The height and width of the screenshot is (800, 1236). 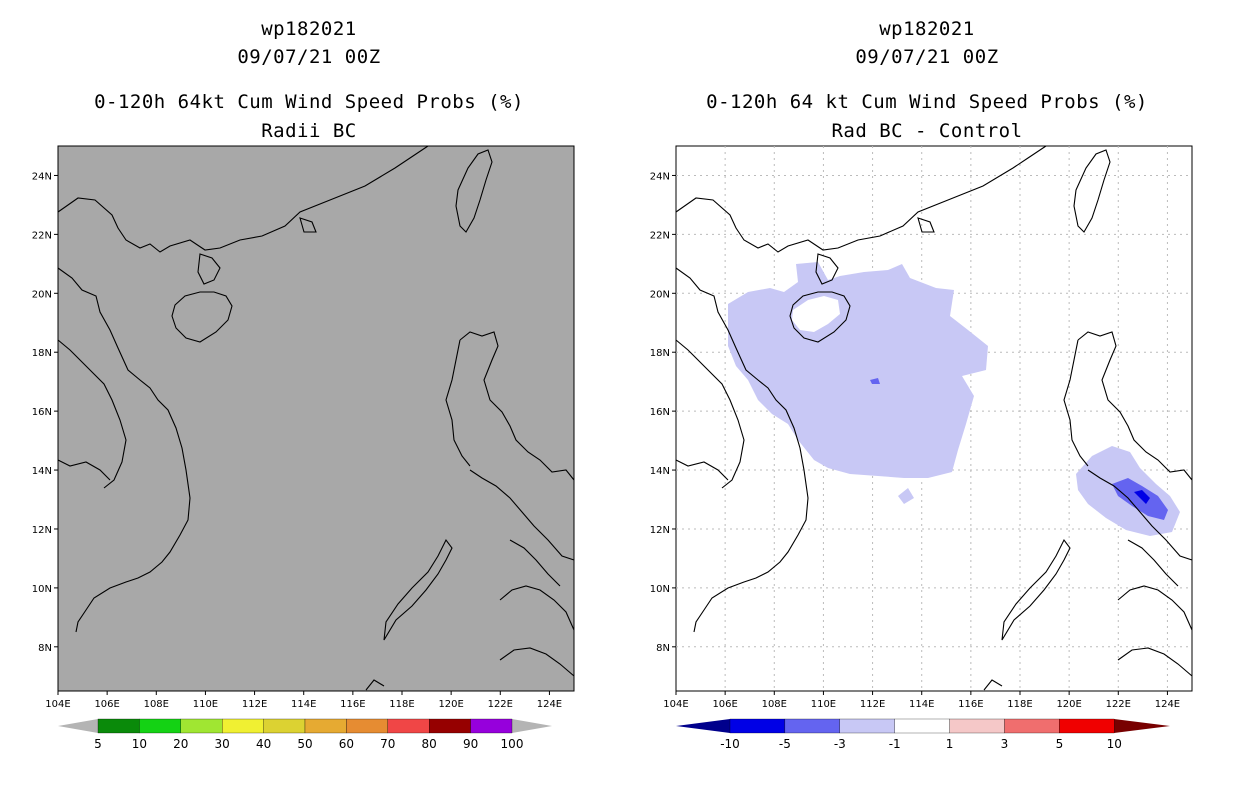 I want to click on left-colorbar-right-end, so click(x=532, y=726).